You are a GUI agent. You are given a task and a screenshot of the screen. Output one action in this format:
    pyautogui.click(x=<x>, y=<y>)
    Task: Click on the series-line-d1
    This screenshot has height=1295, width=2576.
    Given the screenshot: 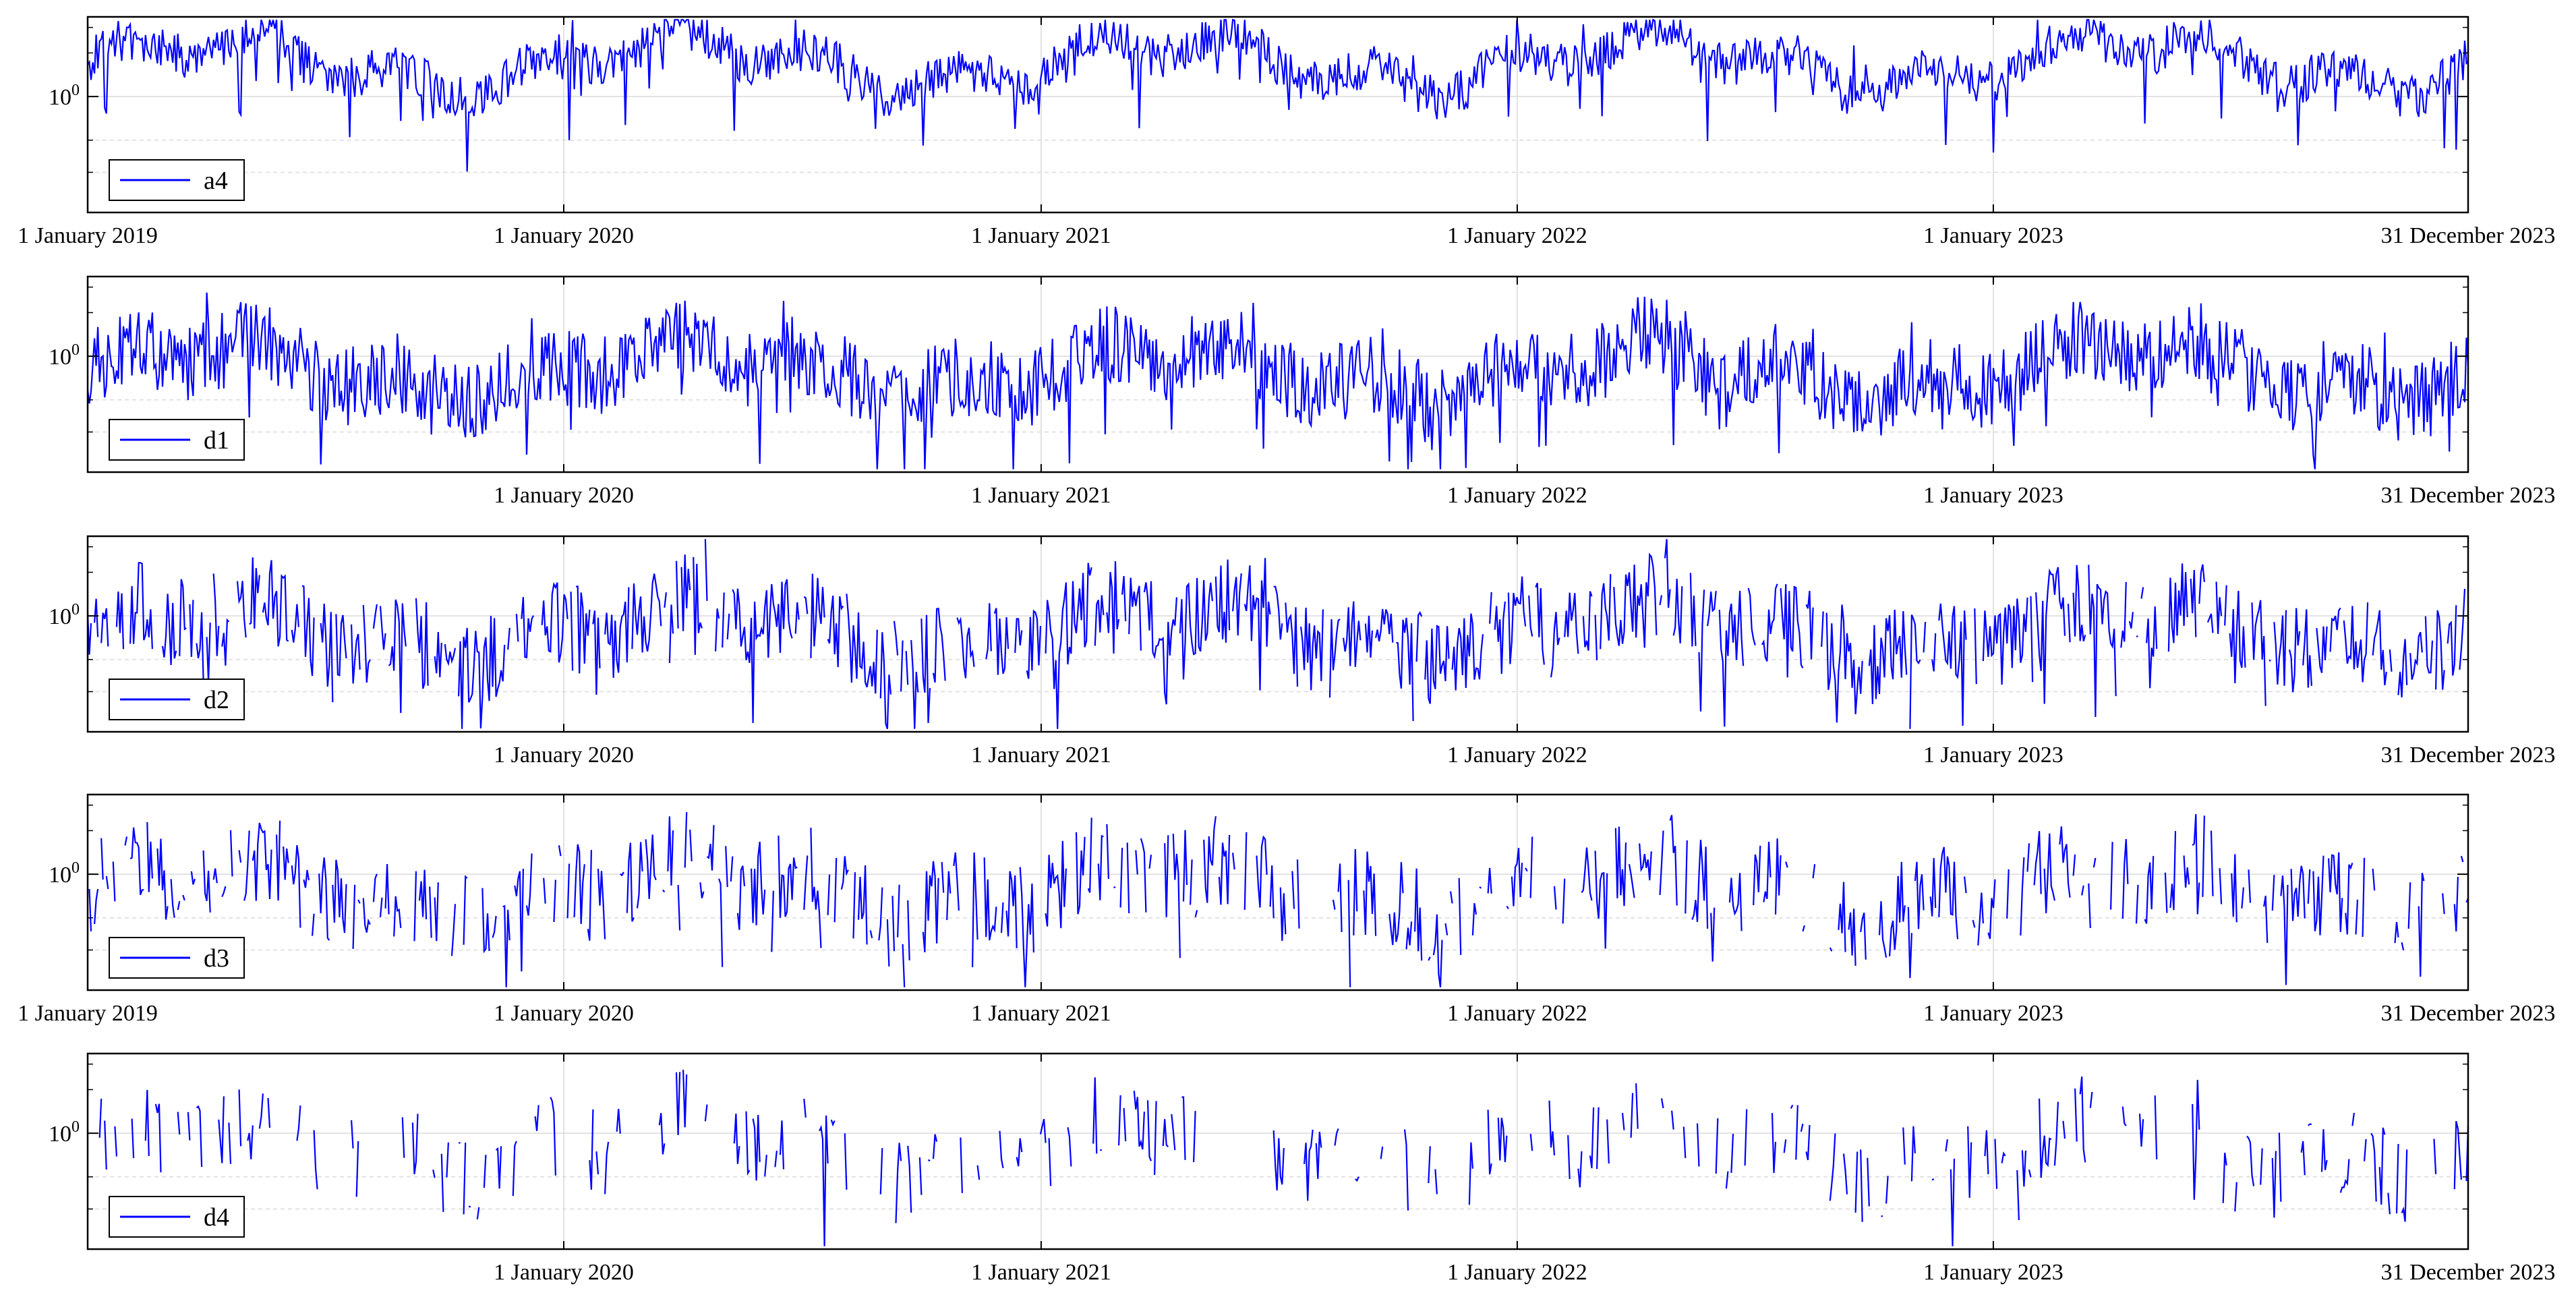 What is the action you would take?
    pyautogui.click(x=1278, y=380)
    